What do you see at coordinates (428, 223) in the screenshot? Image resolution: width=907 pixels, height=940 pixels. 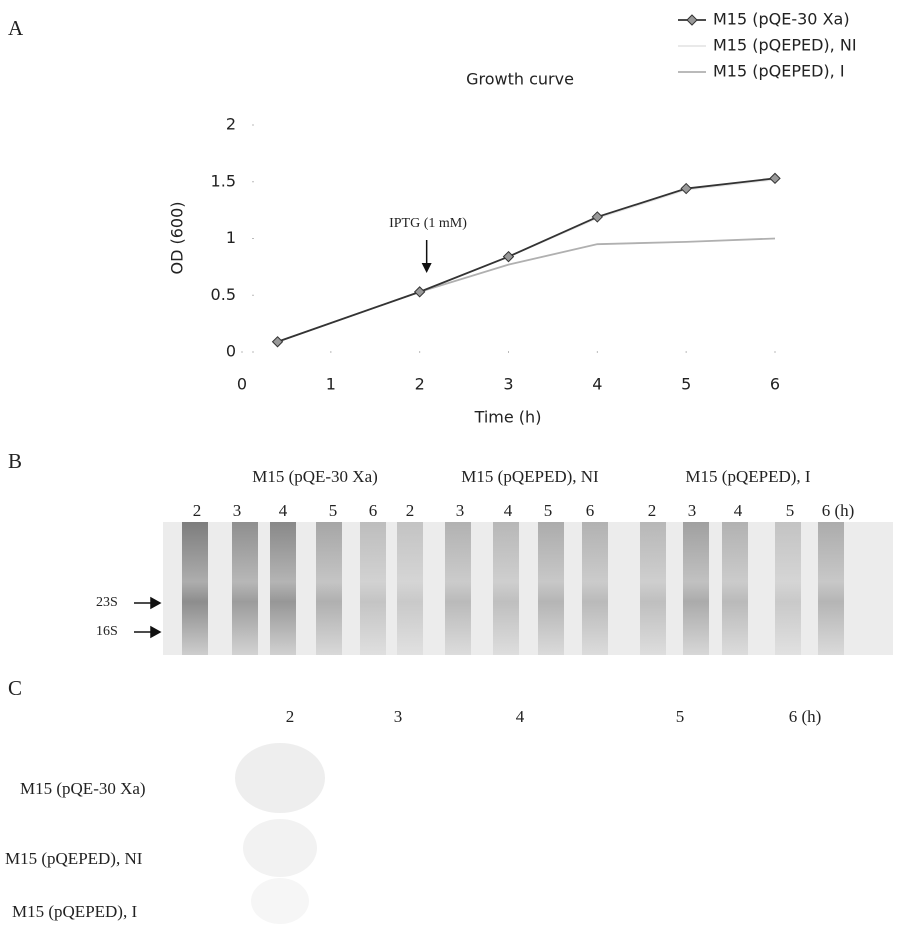 I see `annotation: IPTG (1 mM)` at bounding box center [428, 223].